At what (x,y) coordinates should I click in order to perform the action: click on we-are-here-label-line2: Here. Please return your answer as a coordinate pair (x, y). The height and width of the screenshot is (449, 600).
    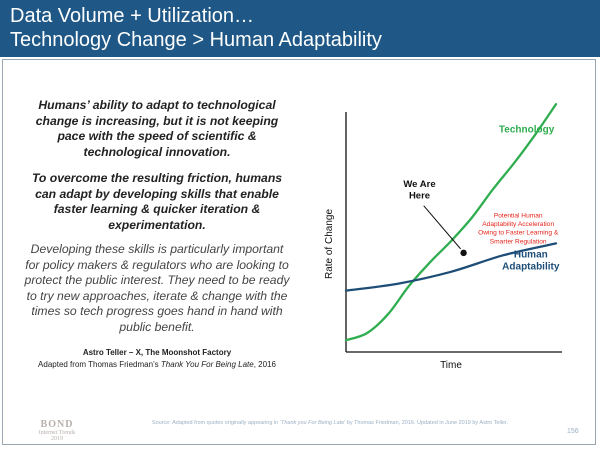
    Looking at the image, I should click on (419, 196).